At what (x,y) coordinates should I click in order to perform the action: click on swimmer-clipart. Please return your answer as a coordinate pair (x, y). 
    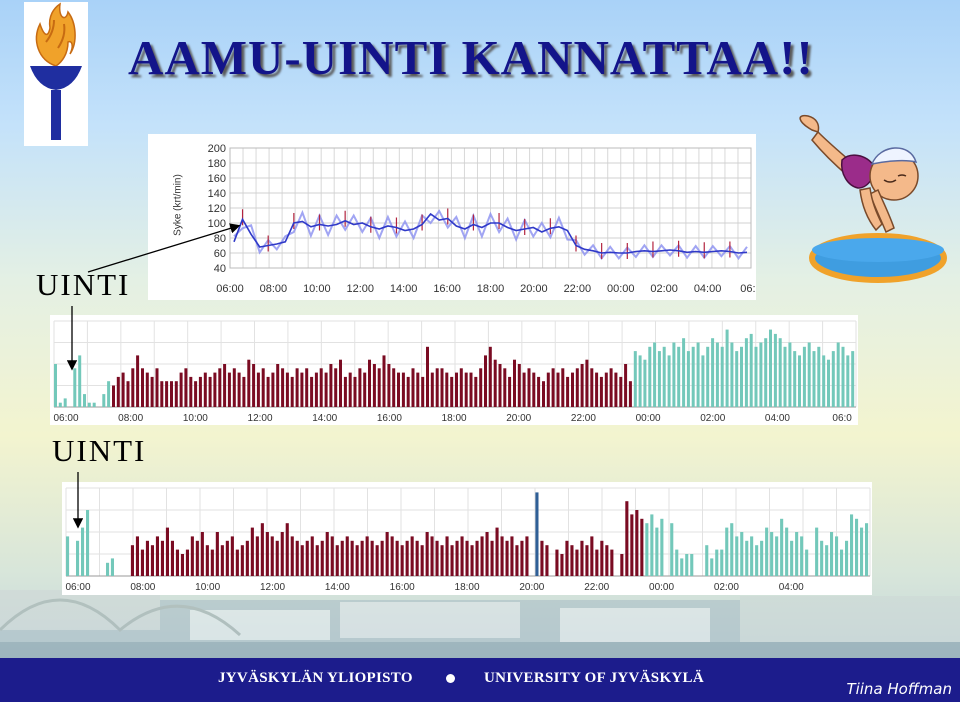
    Looking at the image, I should click on (873, 198).